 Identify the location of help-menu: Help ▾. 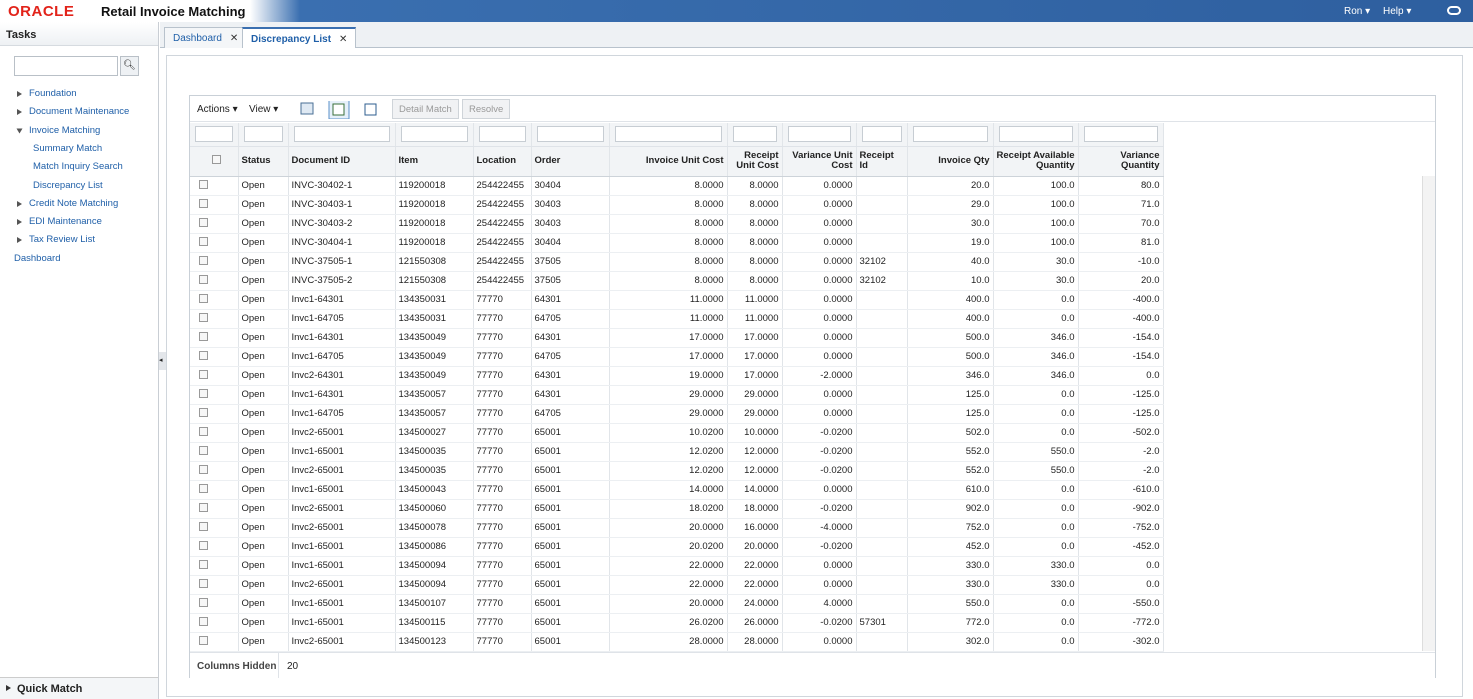
(1397, 11).